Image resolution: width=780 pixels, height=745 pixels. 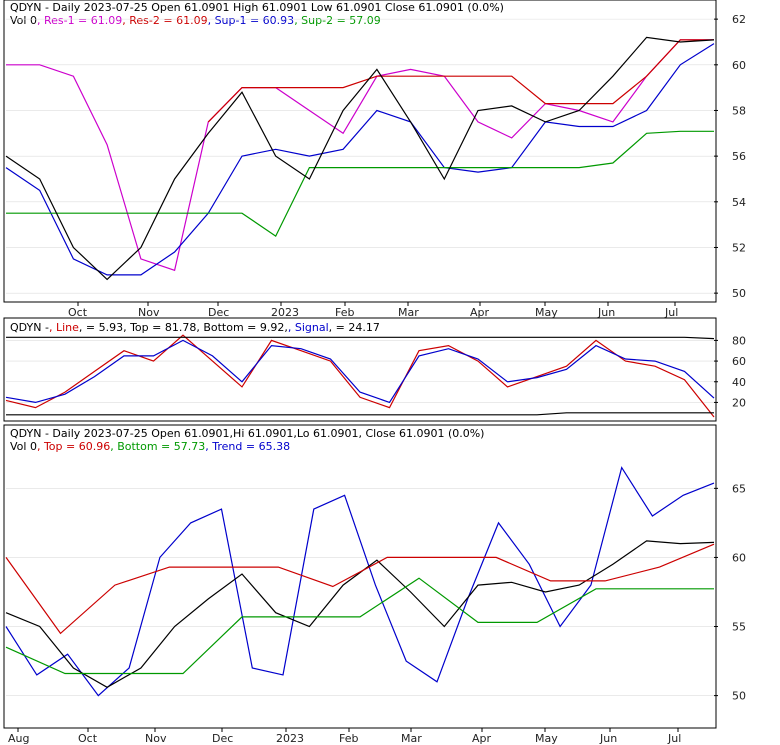 What do you see at coordinates (739, 293) in the screenshot?
I see `price-y-tick-label: 50` at bounding box center [739, 293].